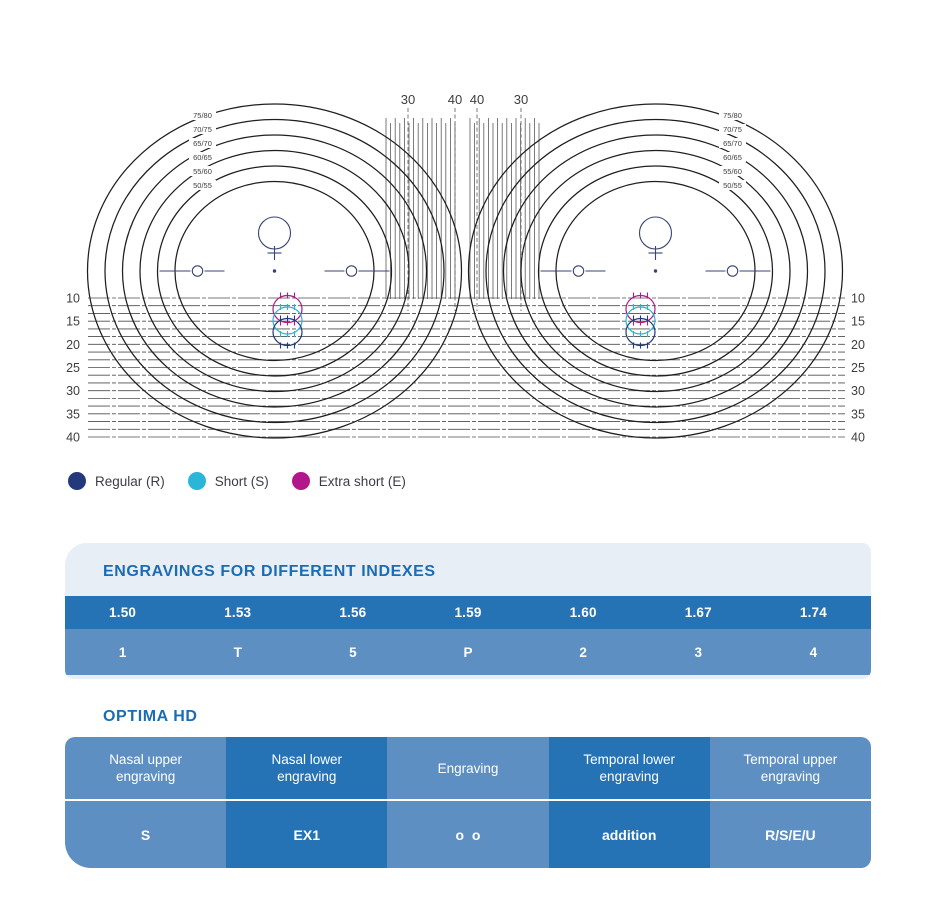  Describe the element at coordinates (477, 99) in the screenshot. I see `scale-label-2: 40` at that location.